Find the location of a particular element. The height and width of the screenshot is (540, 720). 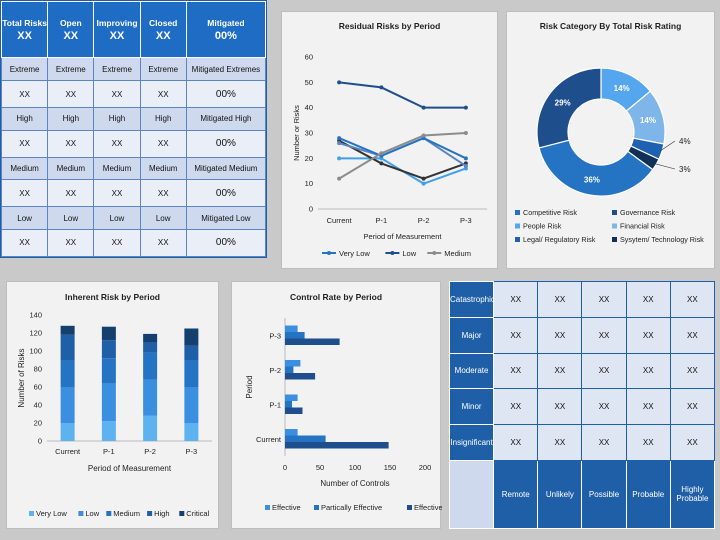

kpi-header-label: Improving is located at coordinates (117, 22).